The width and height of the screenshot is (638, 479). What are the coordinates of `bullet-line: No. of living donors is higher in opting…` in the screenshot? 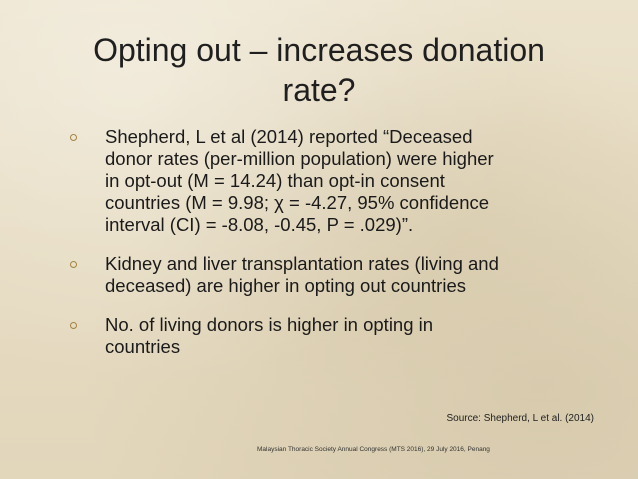 It's located at (269, 324).